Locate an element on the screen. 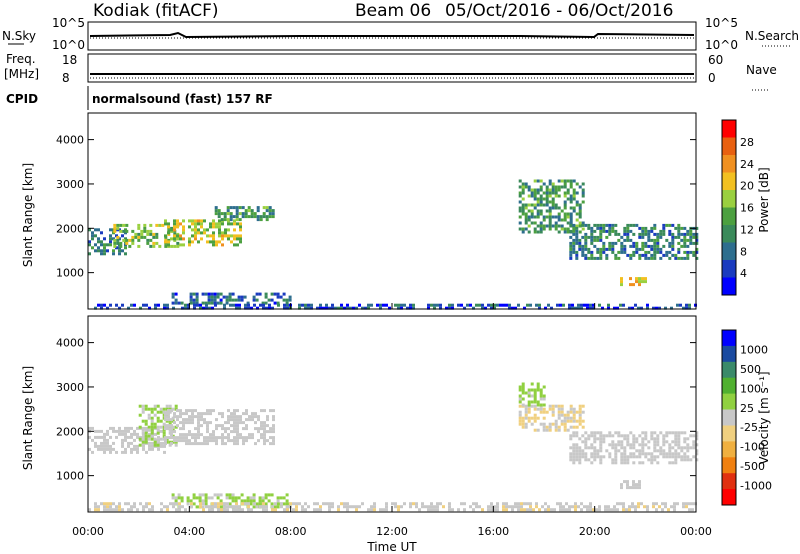  colorbar-tick-label: 500 is located at coordinates (750, 369).